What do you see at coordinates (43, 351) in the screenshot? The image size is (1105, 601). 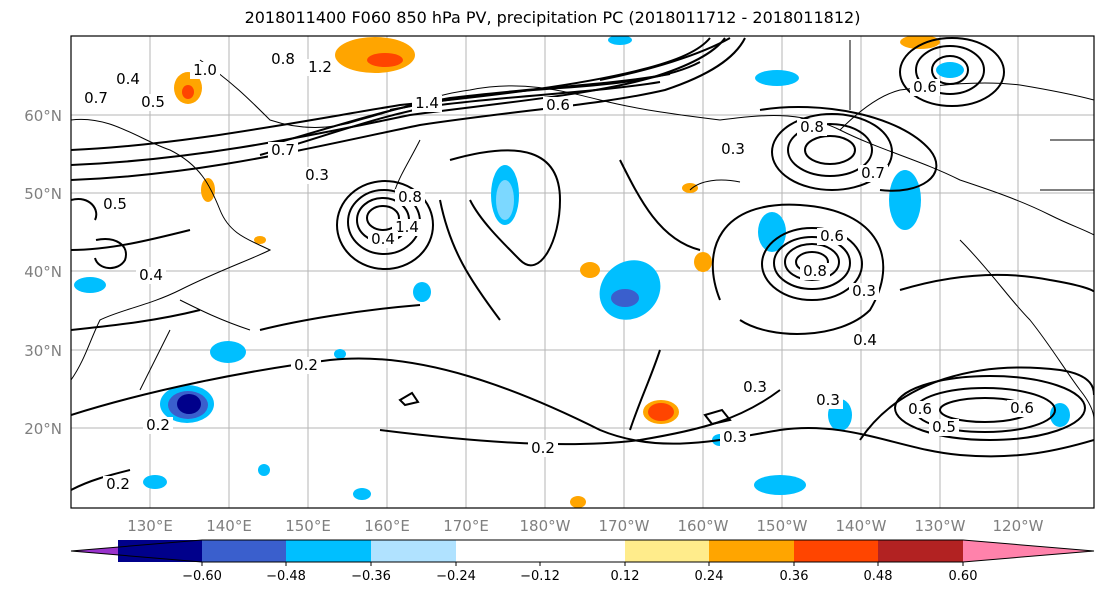 I see `latitude-tick-label: 30°N` at bounding box center [43, 351].